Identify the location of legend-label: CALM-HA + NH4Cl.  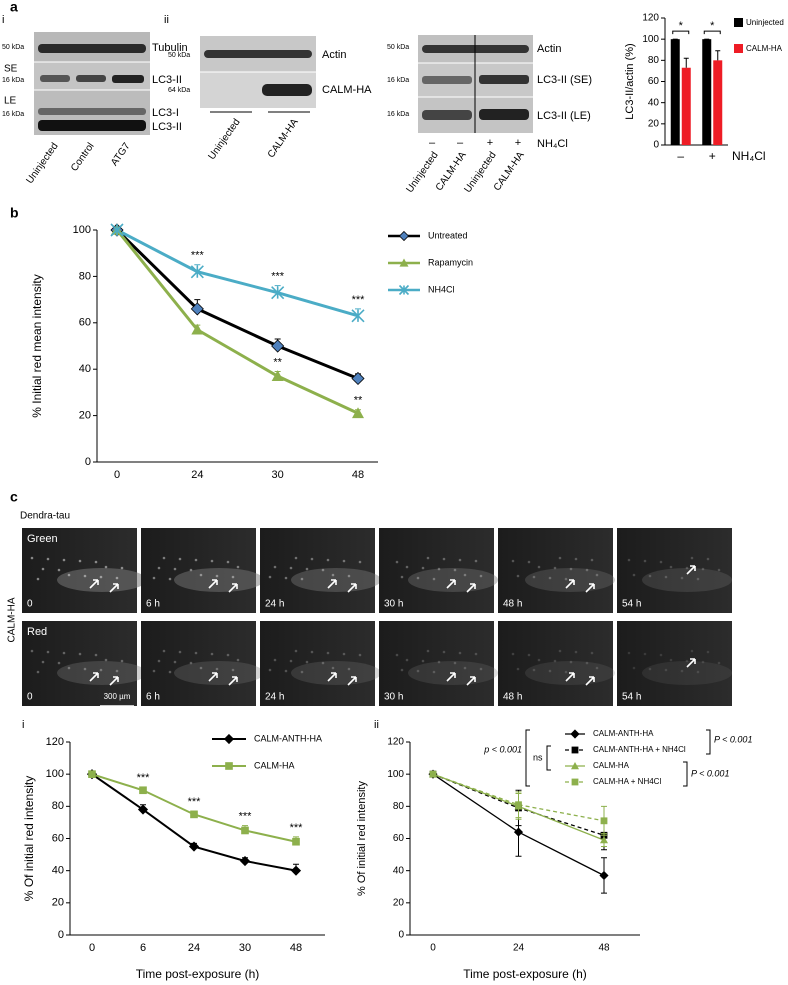
(627, 781).